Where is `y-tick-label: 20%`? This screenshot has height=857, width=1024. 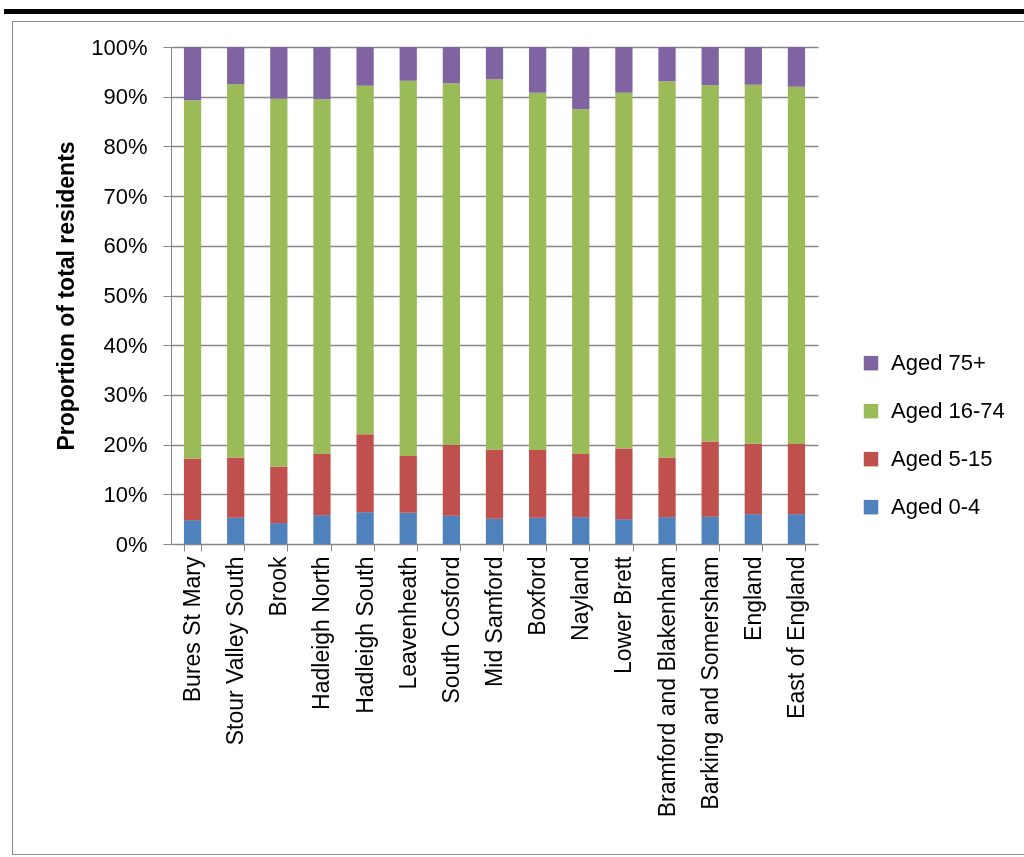 y-tick-label: 20% is located at coordinates (125, 445).